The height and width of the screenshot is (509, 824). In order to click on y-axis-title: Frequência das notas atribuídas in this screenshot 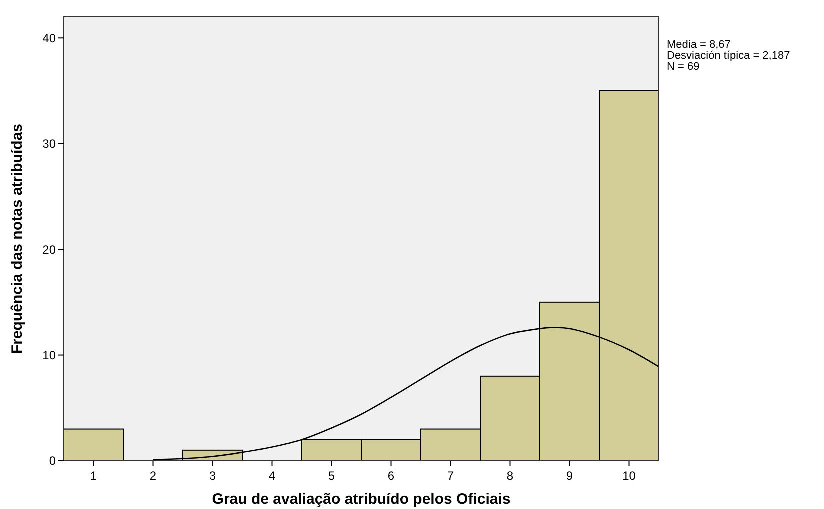, I will do `click(17, 239)`.